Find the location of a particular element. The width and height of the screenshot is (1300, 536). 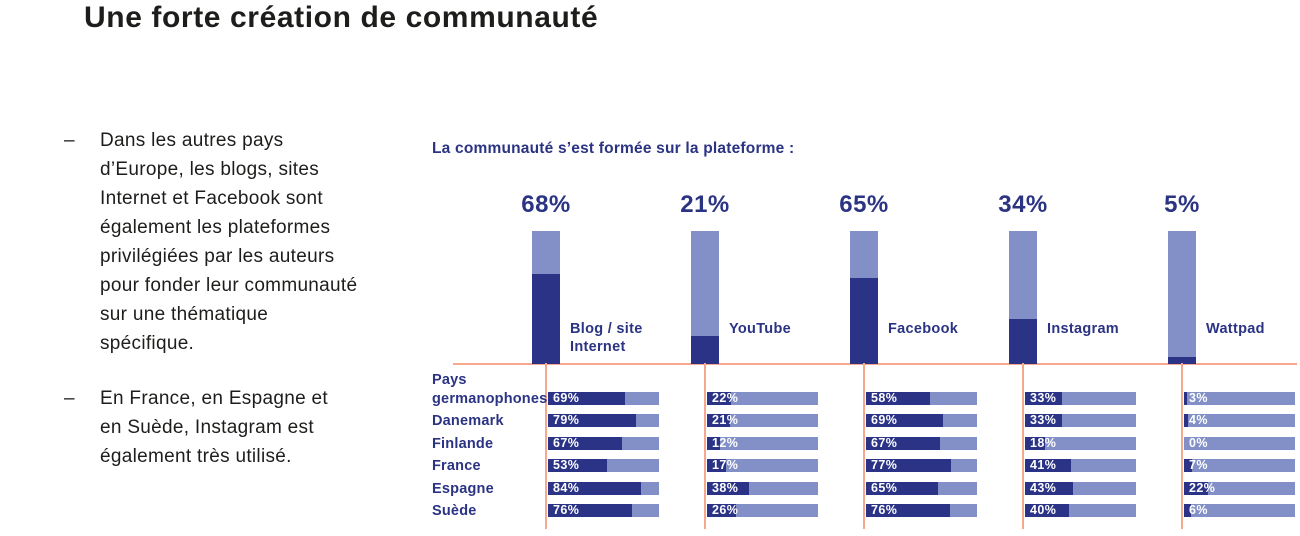

mini-bar-value: 79% is located at coordinates (566, 420).